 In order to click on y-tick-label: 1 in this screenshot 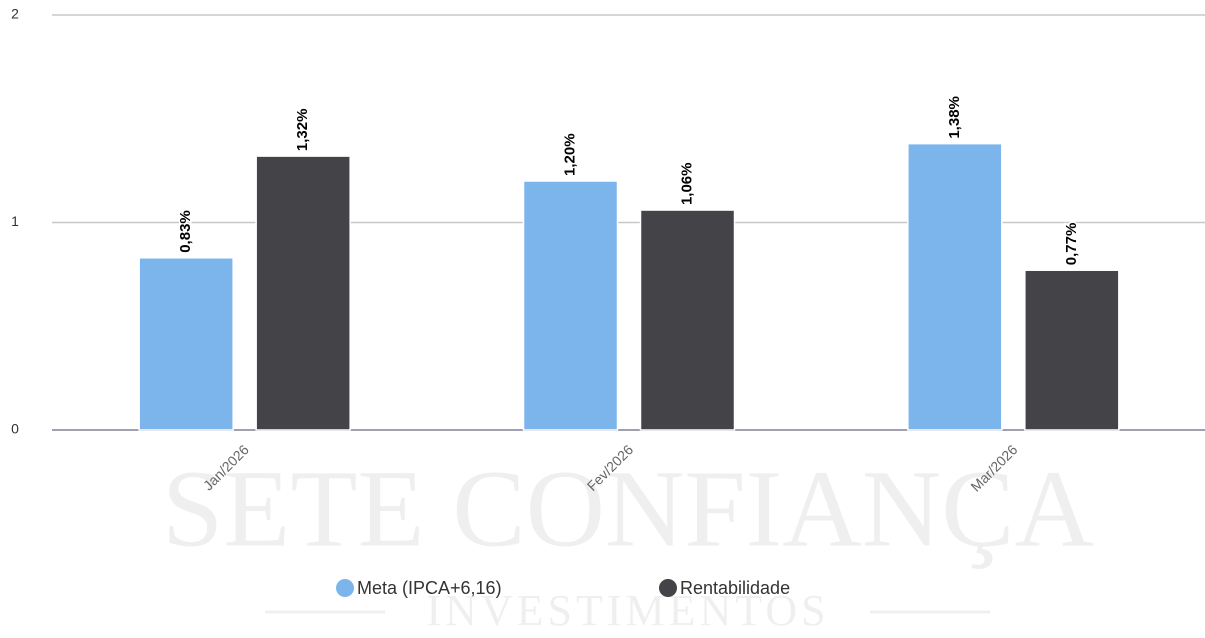, I will do `click(15, 221)`.